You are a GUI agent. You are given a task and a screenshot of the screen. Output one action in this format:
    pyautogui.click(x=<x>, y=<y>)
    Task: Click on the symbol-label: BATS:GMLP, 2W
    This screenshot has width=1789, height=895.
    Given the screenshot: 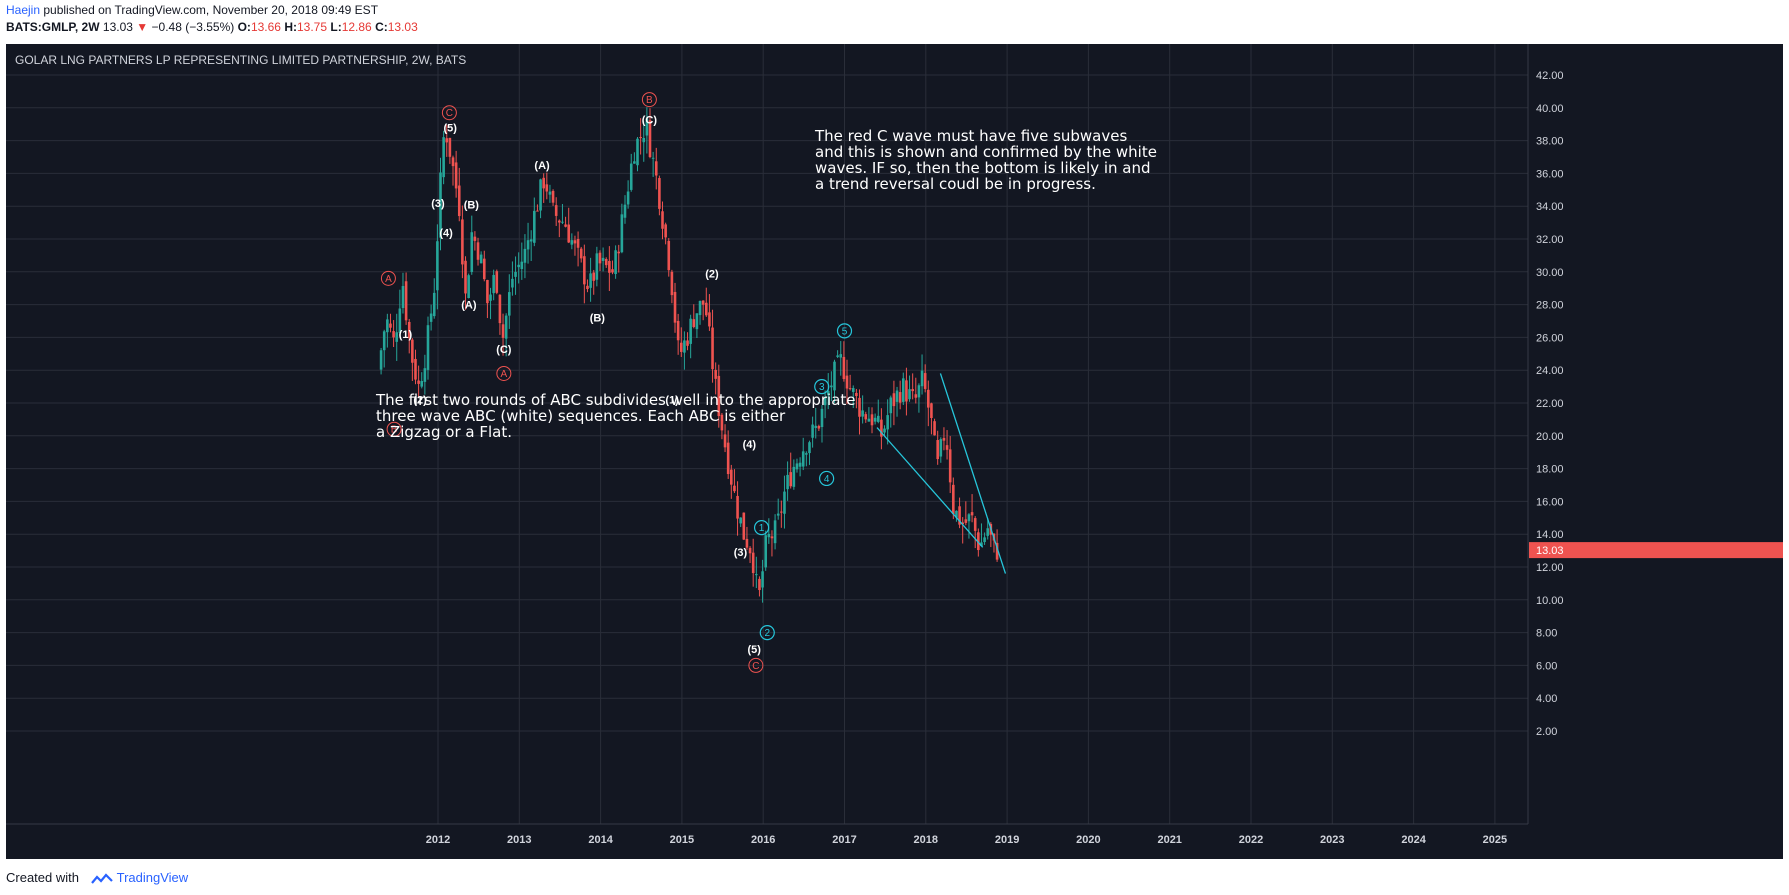 What is the action you would take?
    pyautogui.click(x=53, y=27)
    